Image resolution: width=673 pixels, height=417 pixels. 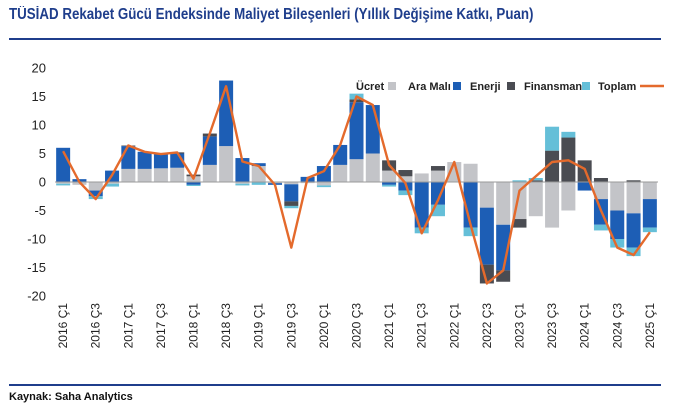 I want to click on x-tick-label: 2020 Ç3, so click(x=357, y=326).